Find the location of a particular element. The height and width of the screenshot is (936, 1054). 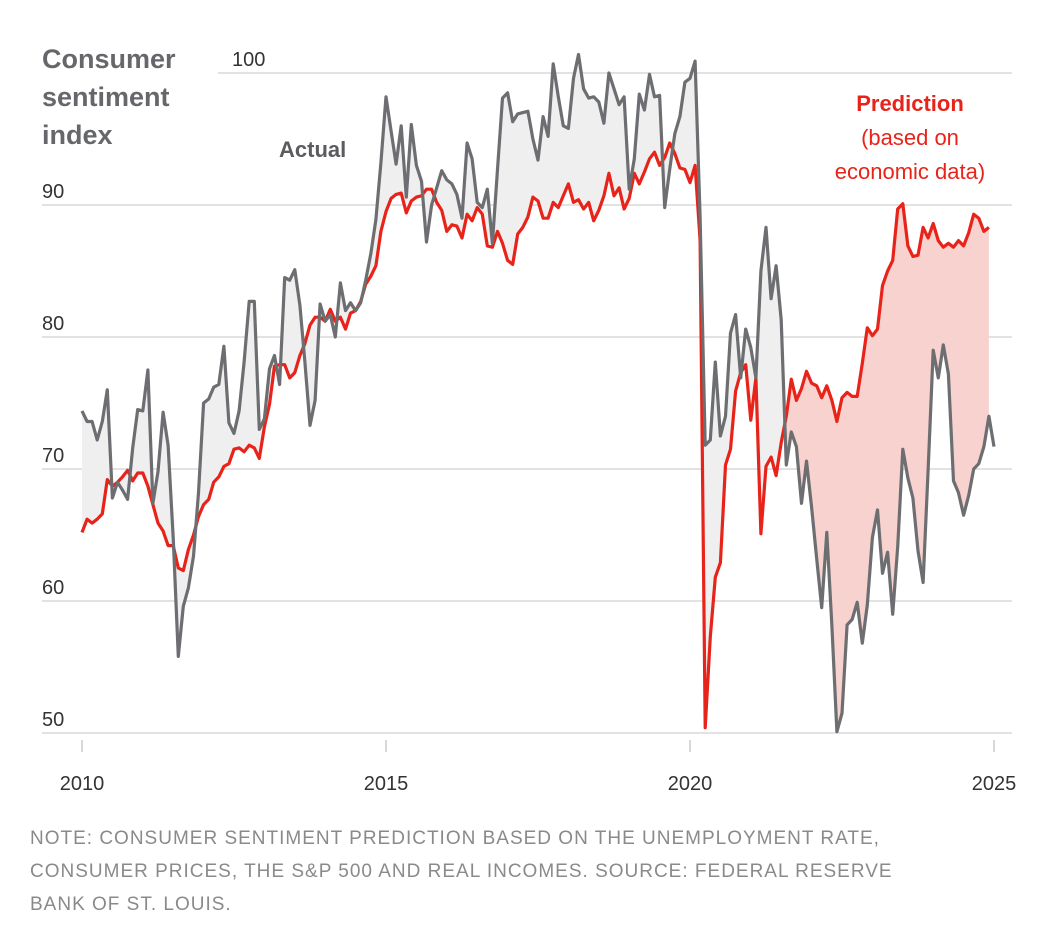

x-tick-label: 2010 is located at coordinates (82, 784).